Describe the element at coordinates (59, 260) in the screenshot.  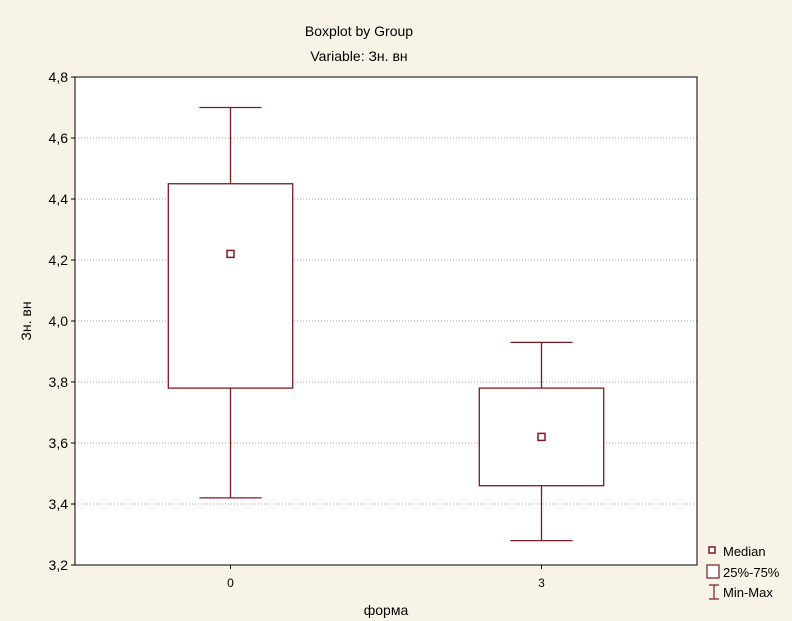
I see `y-tick-label: 4,2` at that location.